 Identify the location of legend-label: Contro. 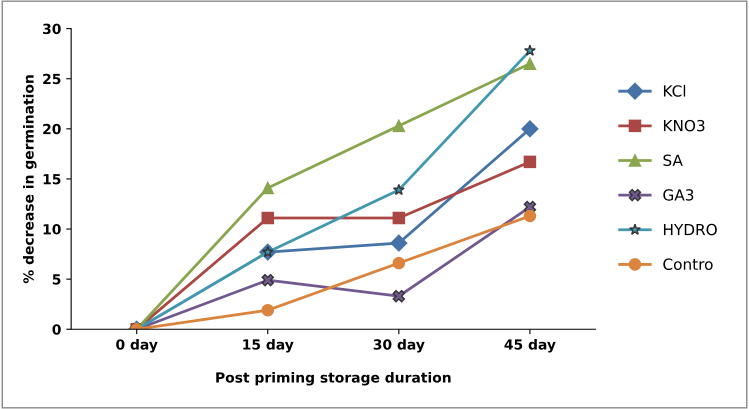
(688, 264).